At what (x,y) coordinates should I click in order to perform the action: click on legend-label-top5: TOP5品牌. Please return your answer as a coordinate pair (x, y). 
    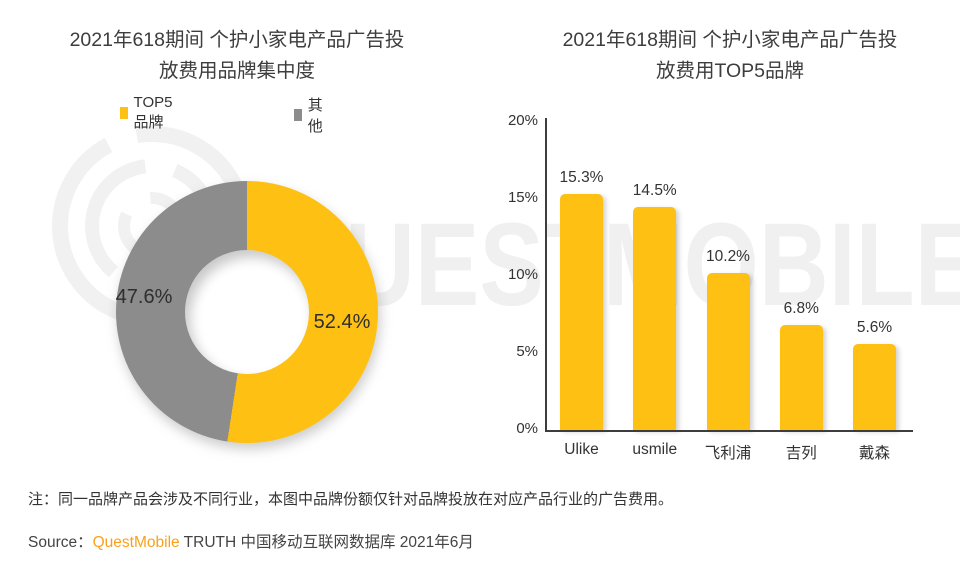
    Looking at the image, I should click on (153, 112).